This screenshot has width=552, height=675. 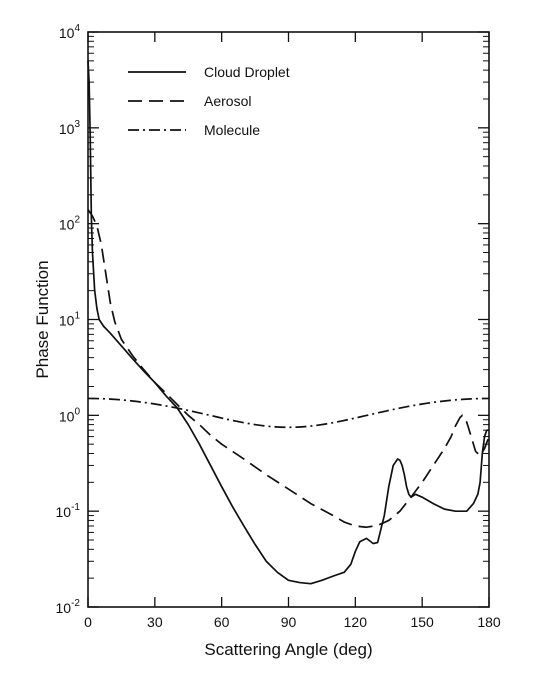 What do you see at coordinates (222, 622) in the screenshot?
I see `x-tick-label: 60` at bounding box center [222, 622].